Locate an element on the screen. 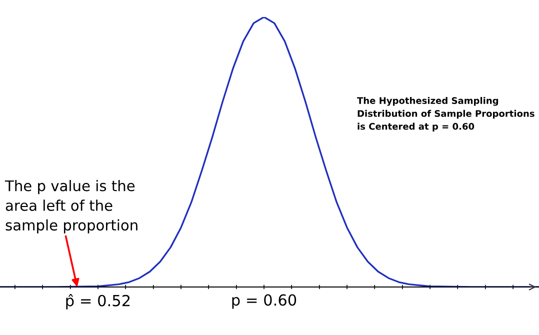 The image size is (539, 335). annotation: The p value is the area left of the sample proportion is located at coordinates (71, 207).